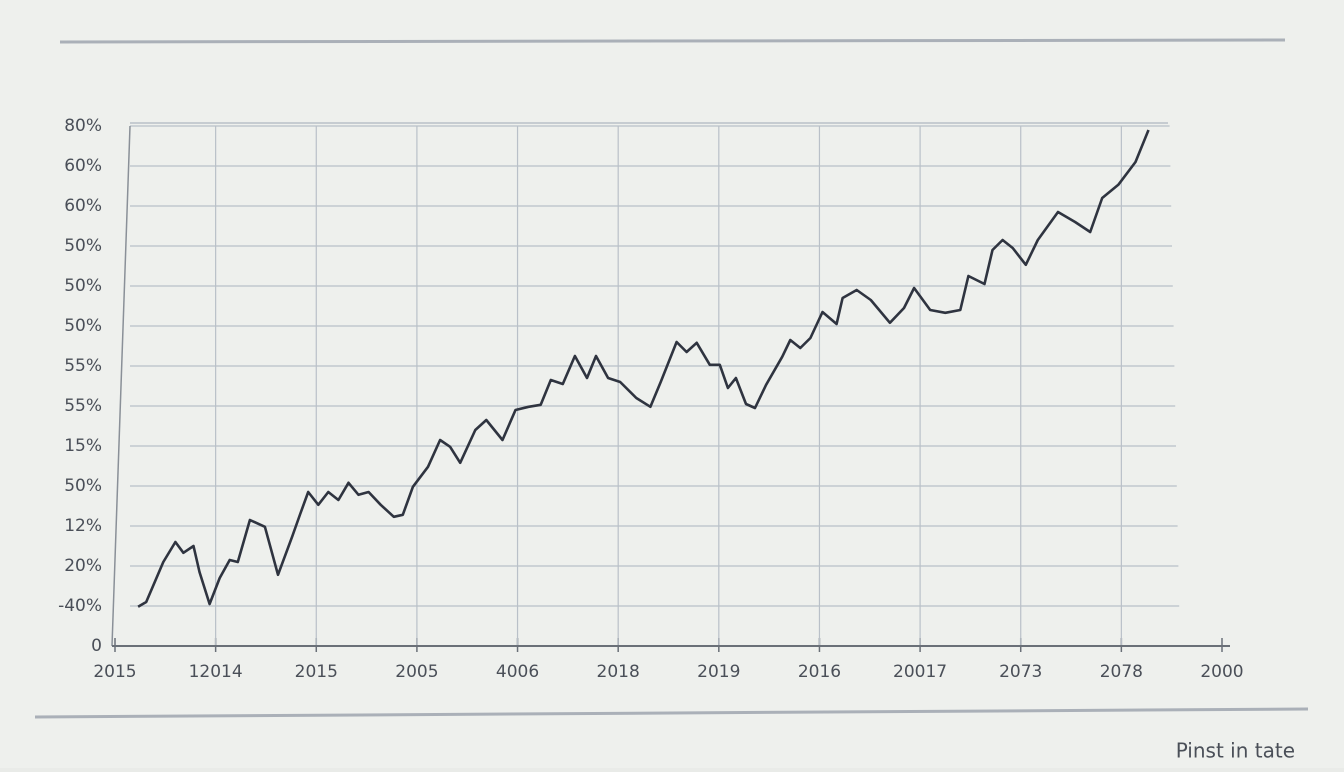  Describe the element at coordinates (83, 446) in the screenshot. I see `y-tick-label: 15%` at that location.